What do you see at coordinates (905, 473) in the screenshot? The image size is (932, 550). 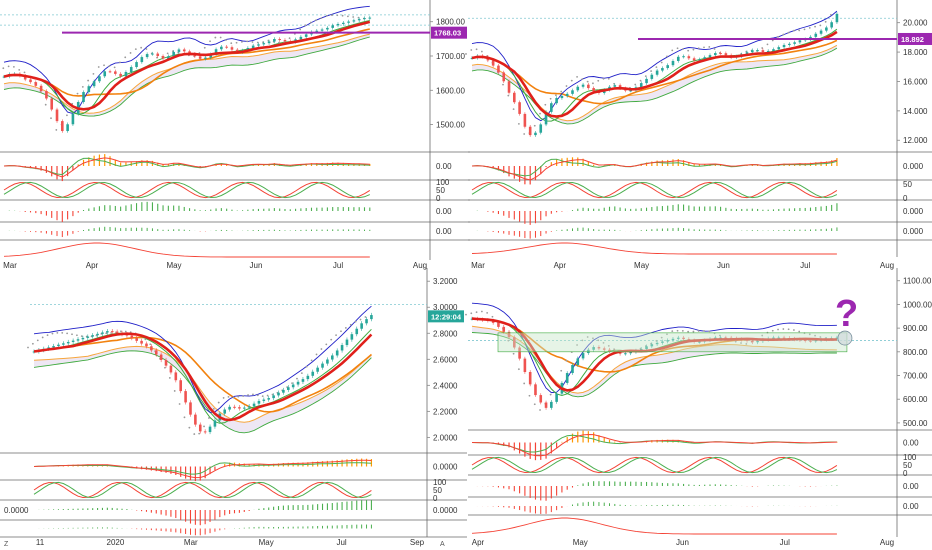 I see `indicator-tick: 0` at bounding box center [905, 473].